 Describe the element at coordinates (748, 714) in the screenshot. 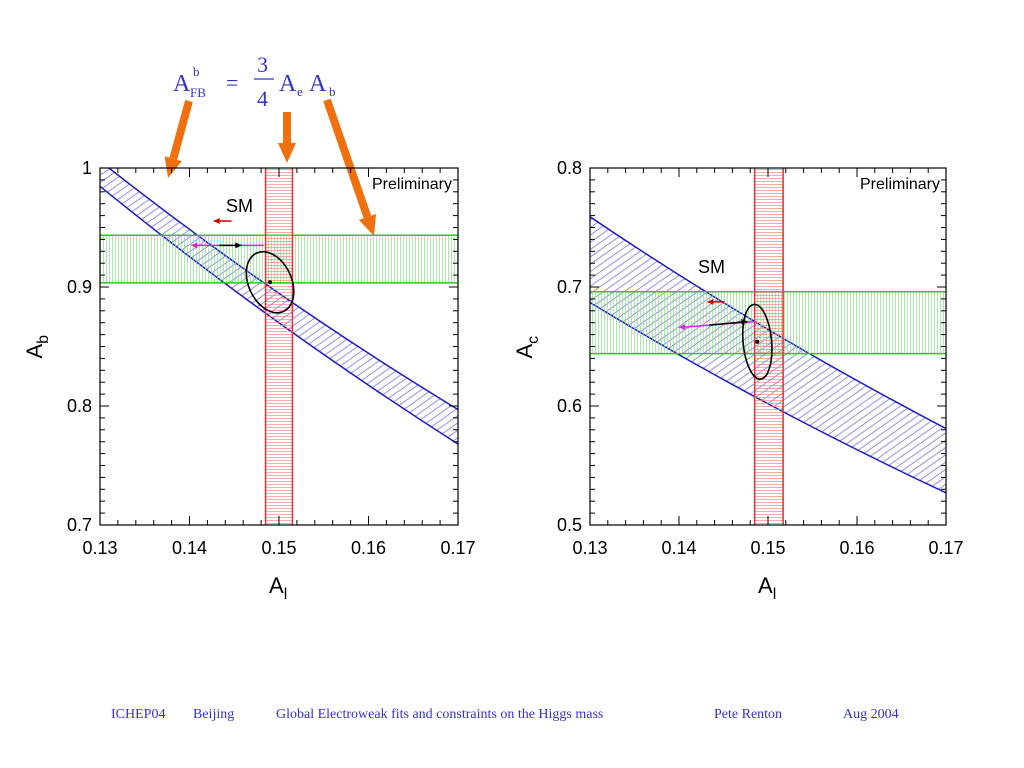

I see `footer-author: Pete Renton` at that location.